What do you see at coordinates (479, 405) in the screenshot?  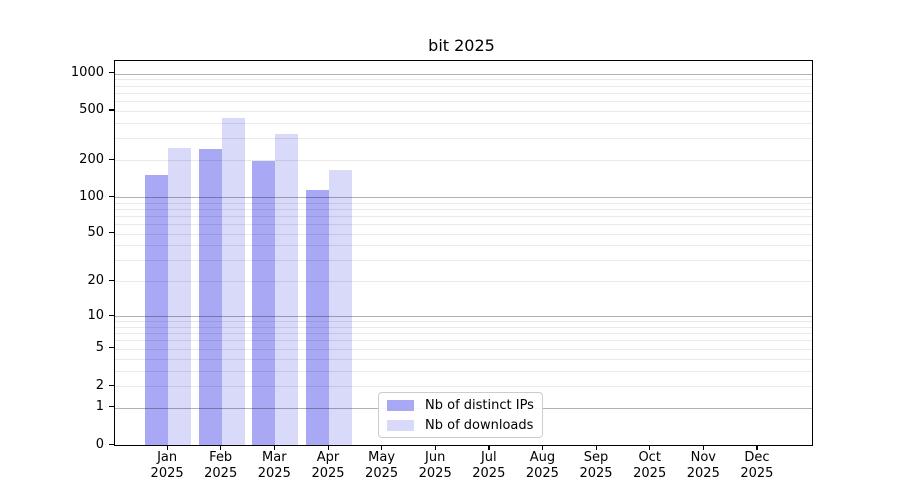 I see `legend-label: Nb of distinct IPs` at bounding box center [479, 405].